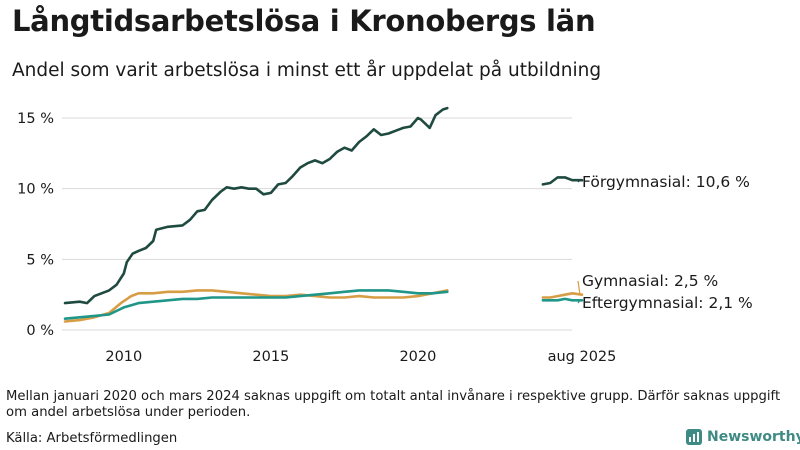  I want to click on newsworthy-logo-icon, so click(694, 437).